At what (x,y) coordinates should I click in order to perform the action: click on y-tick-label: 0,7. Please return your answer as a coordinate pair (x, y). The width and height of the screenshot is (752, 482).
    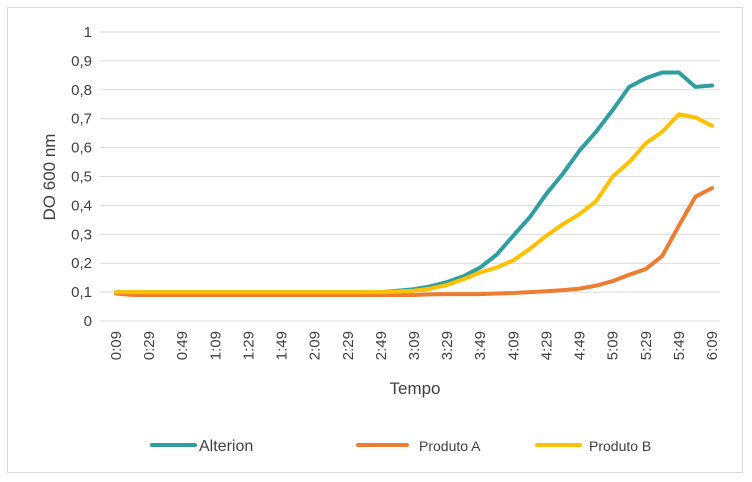
    Looking at the image, I should click on (81, 119).